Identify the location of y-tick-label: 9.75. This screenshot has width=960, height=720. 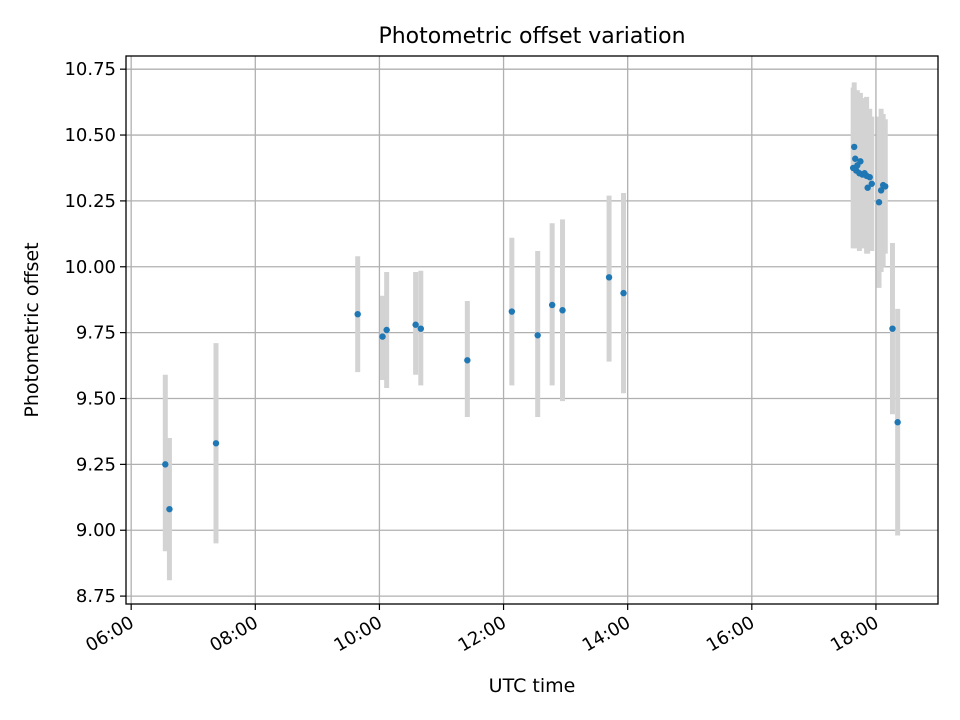
(96, 333).